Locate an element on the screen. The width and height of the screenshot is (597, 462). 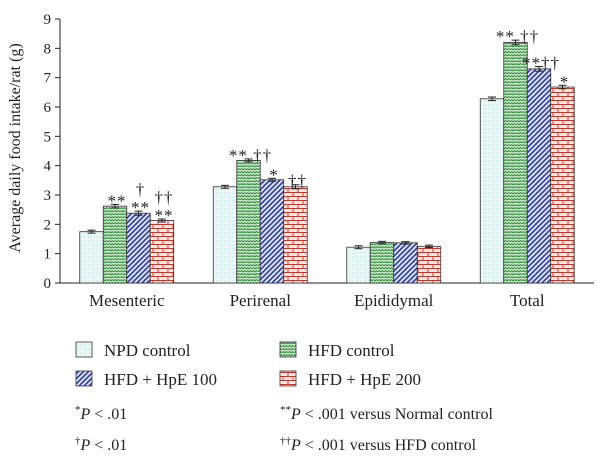
note-condition: < .001 versus Normal control is located at coordinates (397, 414).